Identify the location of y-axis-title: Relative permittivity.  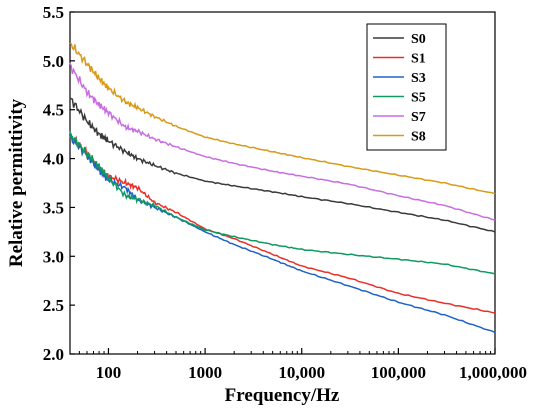
(16, 182).